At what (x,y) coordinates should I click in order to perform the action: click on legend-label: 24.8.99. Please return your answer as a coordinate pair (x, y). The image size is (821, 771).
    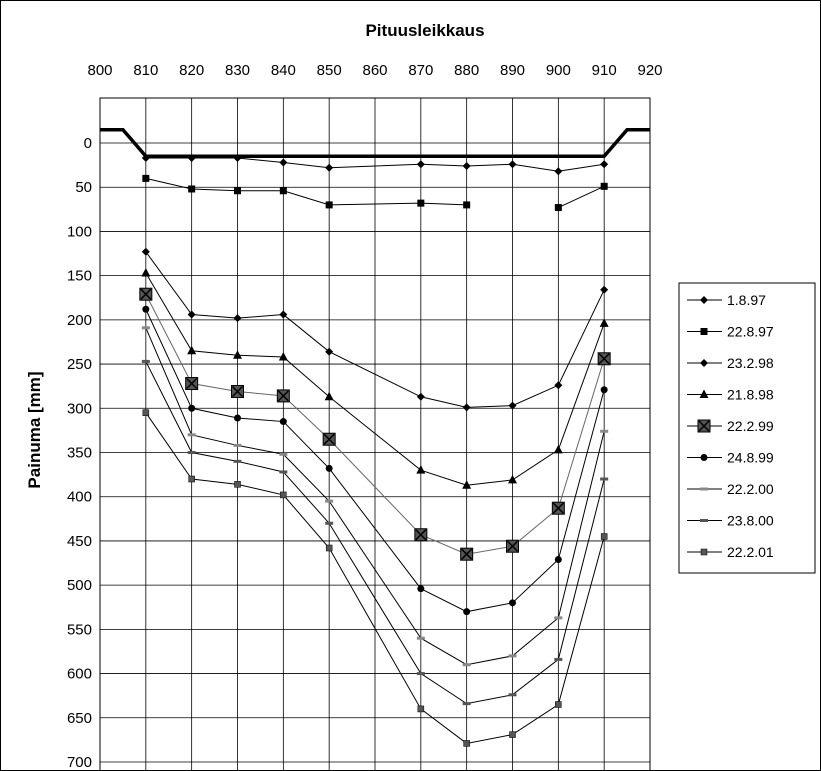
    Looking at the image, I should click on (750, 458).